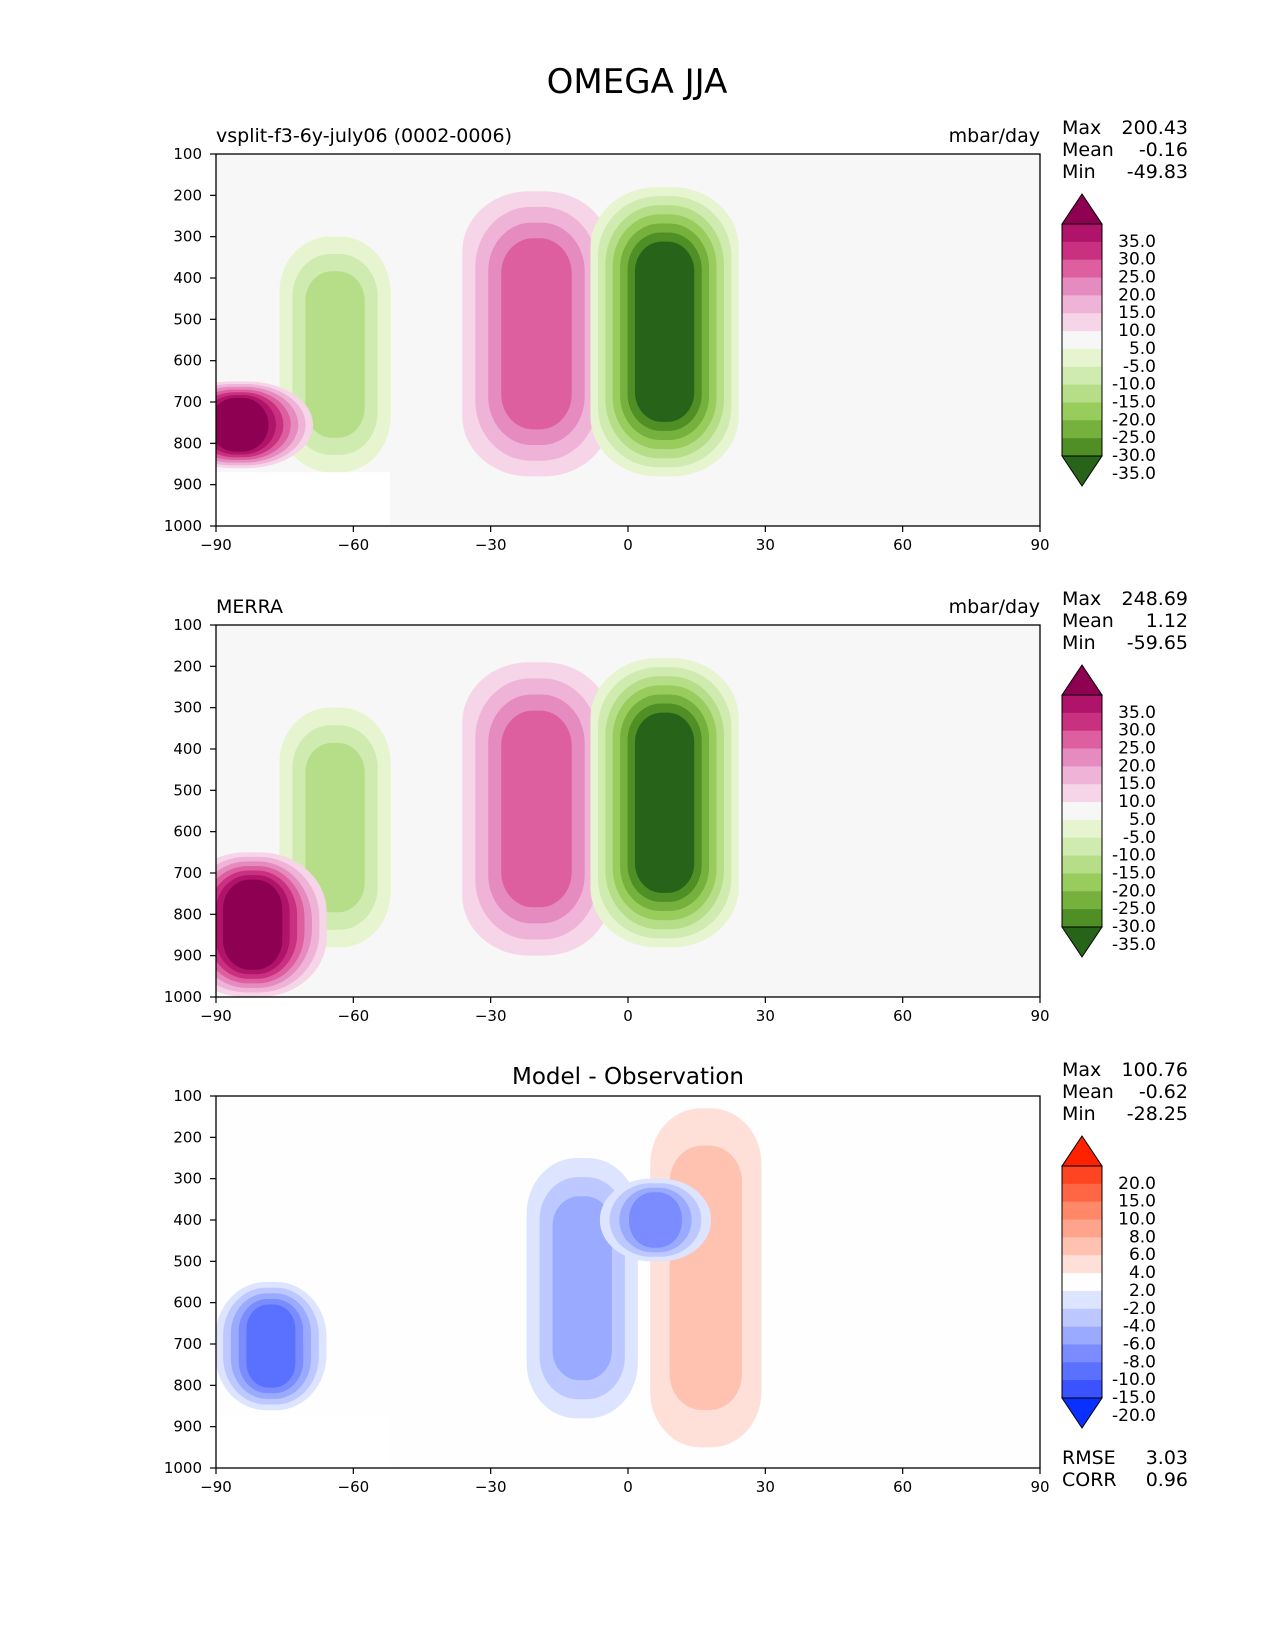 The height and width of the screenshot is (1650, 1275). What do you see at coordinates (187, 278) in the screenshot?
I see `y-tick-label: 400` at bounding box center [187, 278].